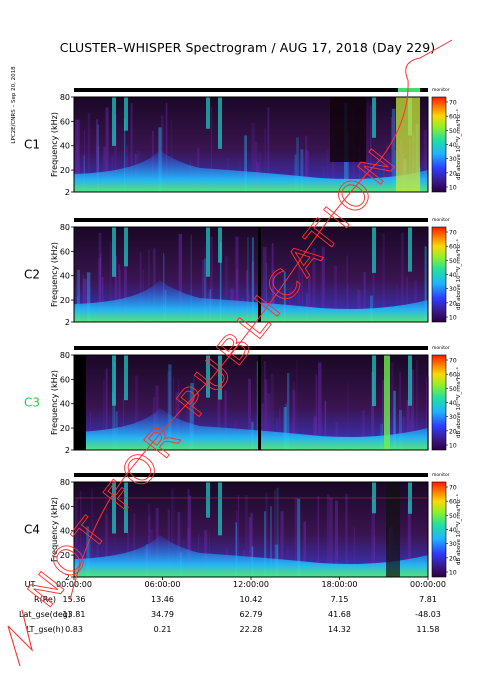 The image size is (479, 678). What do you see at coordinates (251, 629) in the screenshot?
I see `x-row-value: 22.28` at bounding box center [251, 629].